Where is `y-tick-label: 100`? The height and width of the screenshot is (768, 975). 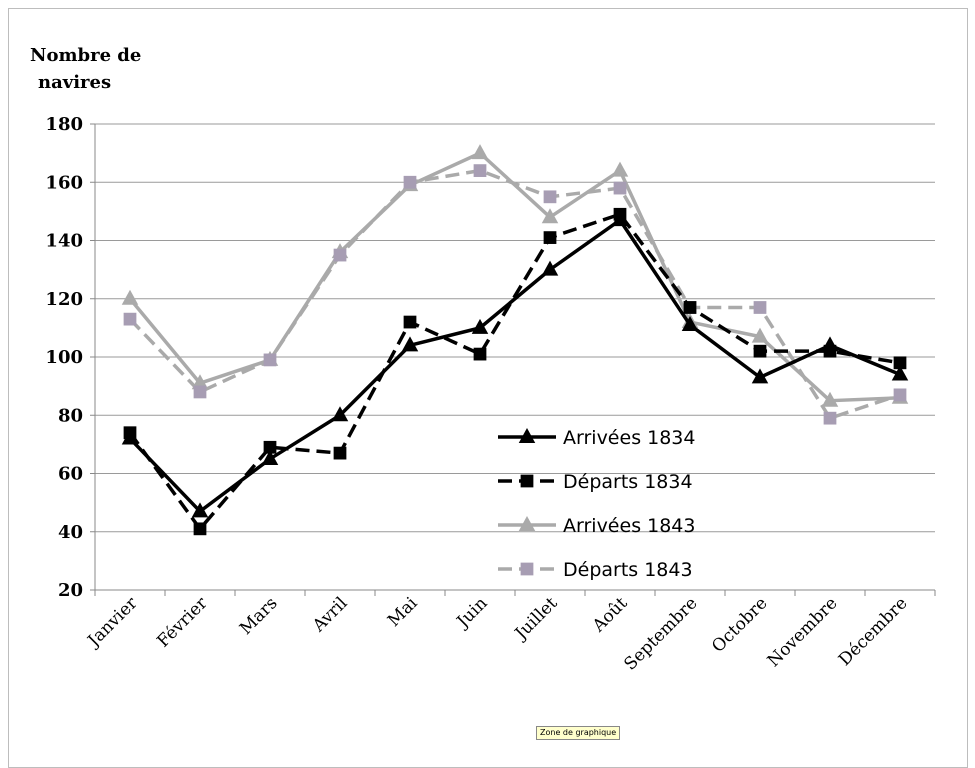 y-tick-label: 100 is located at coordinates (64, 357).